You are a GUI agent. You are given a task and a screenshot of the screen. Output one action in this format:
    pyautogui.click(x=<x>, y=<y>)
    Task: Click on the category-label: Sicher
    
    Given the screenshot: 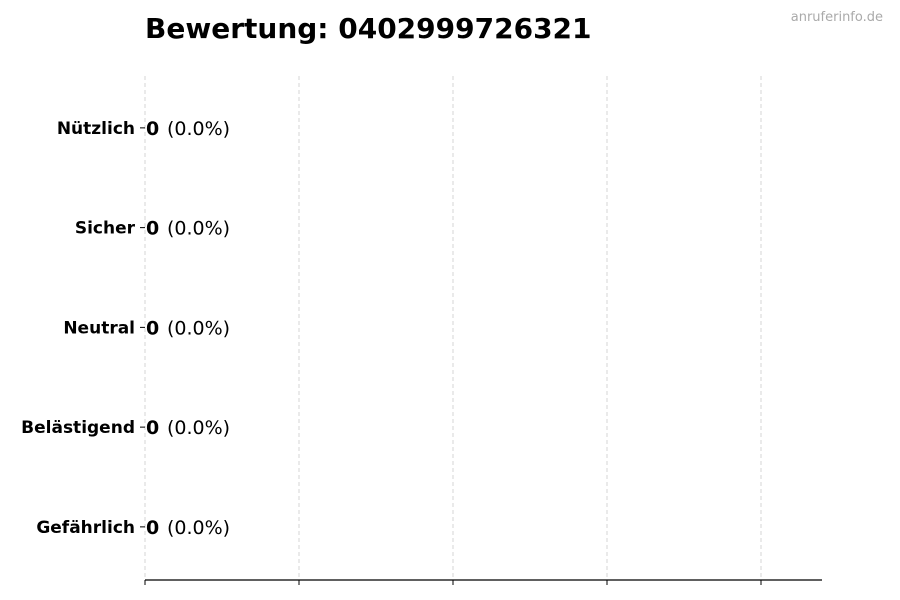 What is the action you would take?
    pyautogui.click(x=105, y=229)
    